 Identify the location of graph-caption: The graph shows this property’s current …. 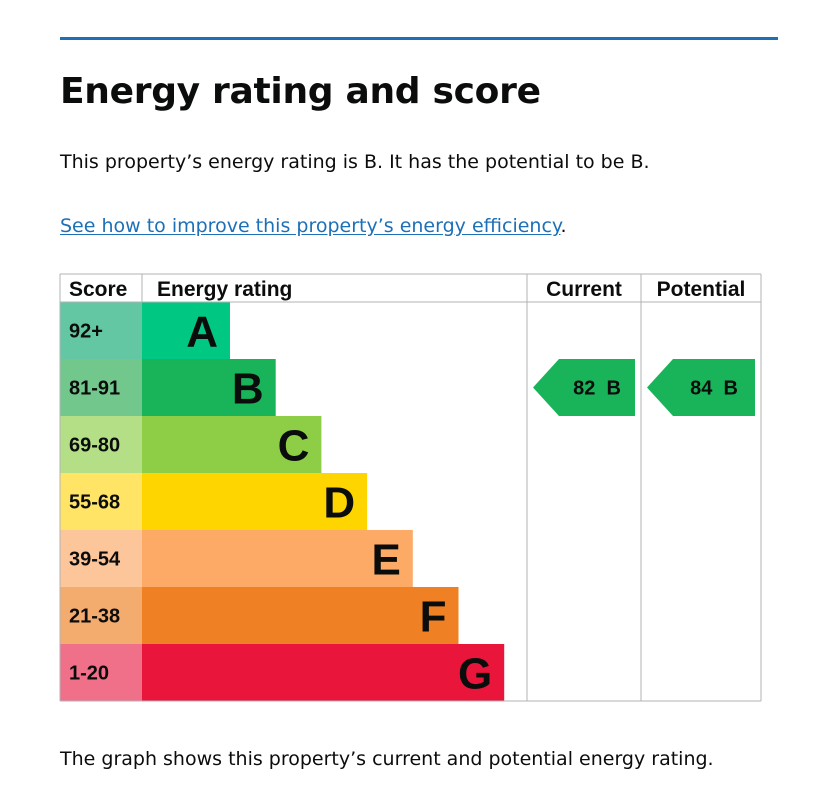
(387, 759).